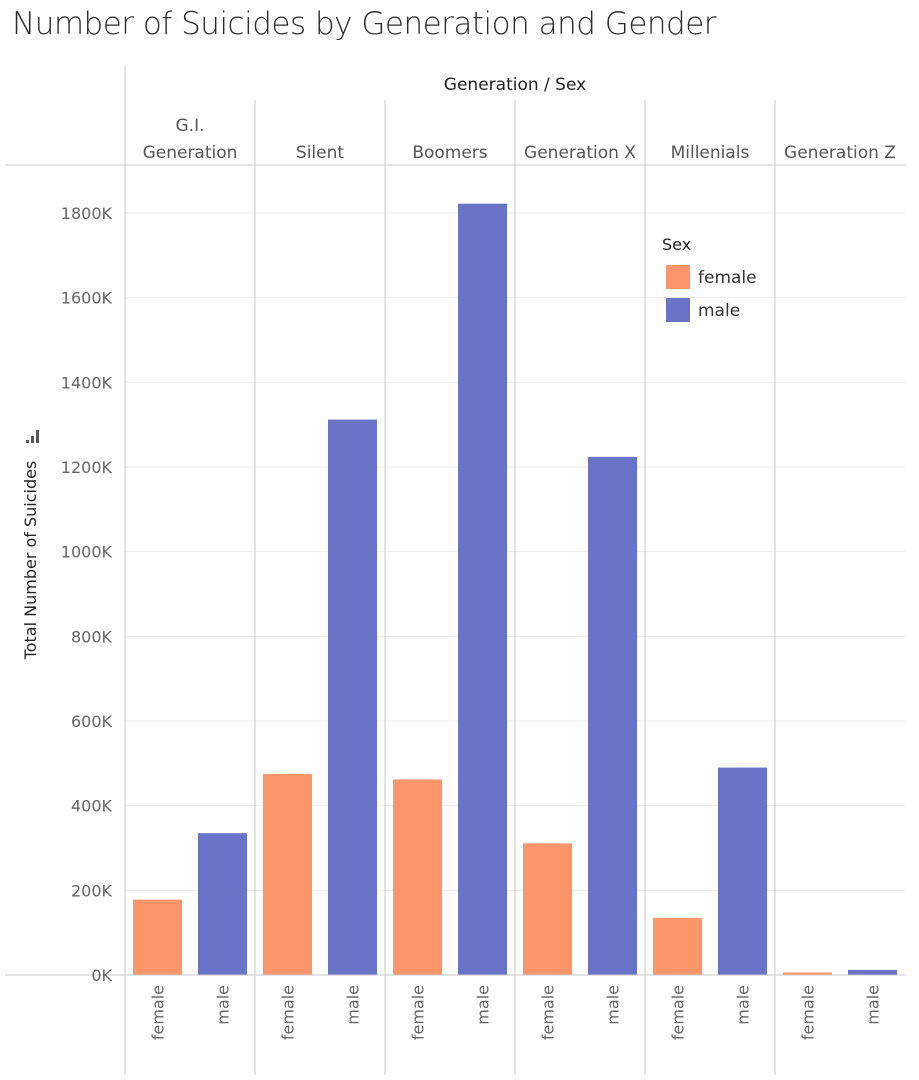 Image resolution: width=919 pixels, height=1080 pixels. I want to click on bar-boomers-male, so click(482, 589).